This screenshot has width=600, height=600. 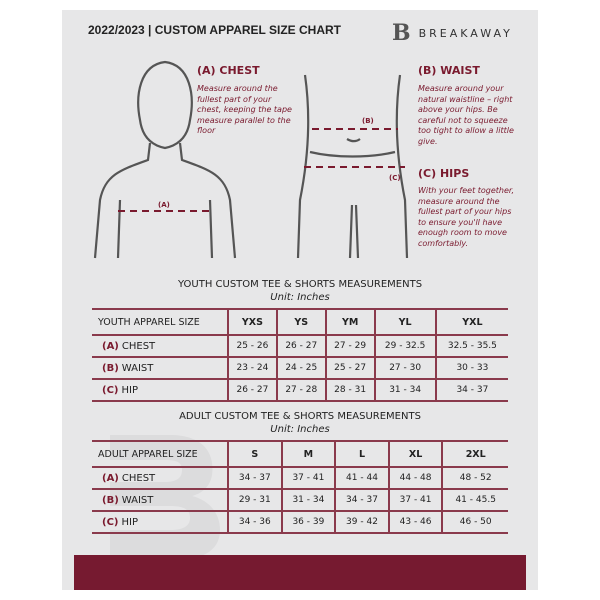 I want to click on size-column-header: M, so click(x=308, y=454).